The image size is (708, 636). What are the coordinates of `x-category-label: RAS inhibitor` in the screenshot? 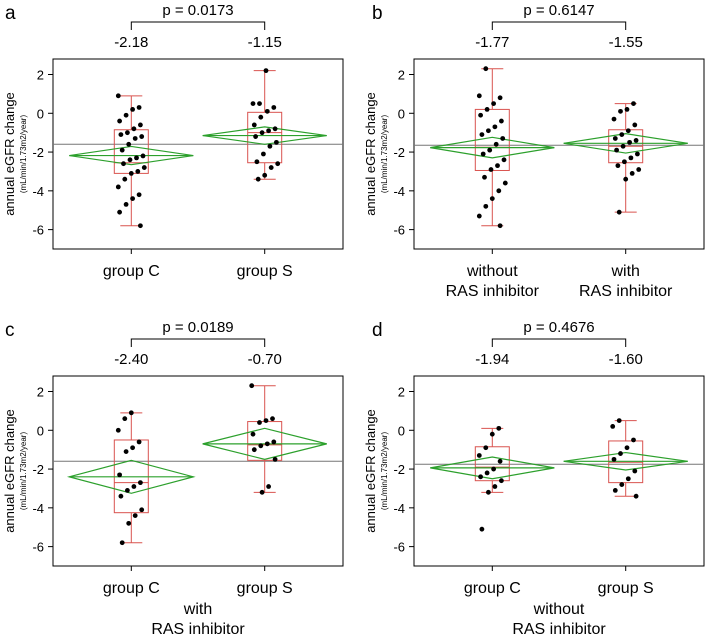 It's located at (626, 291).